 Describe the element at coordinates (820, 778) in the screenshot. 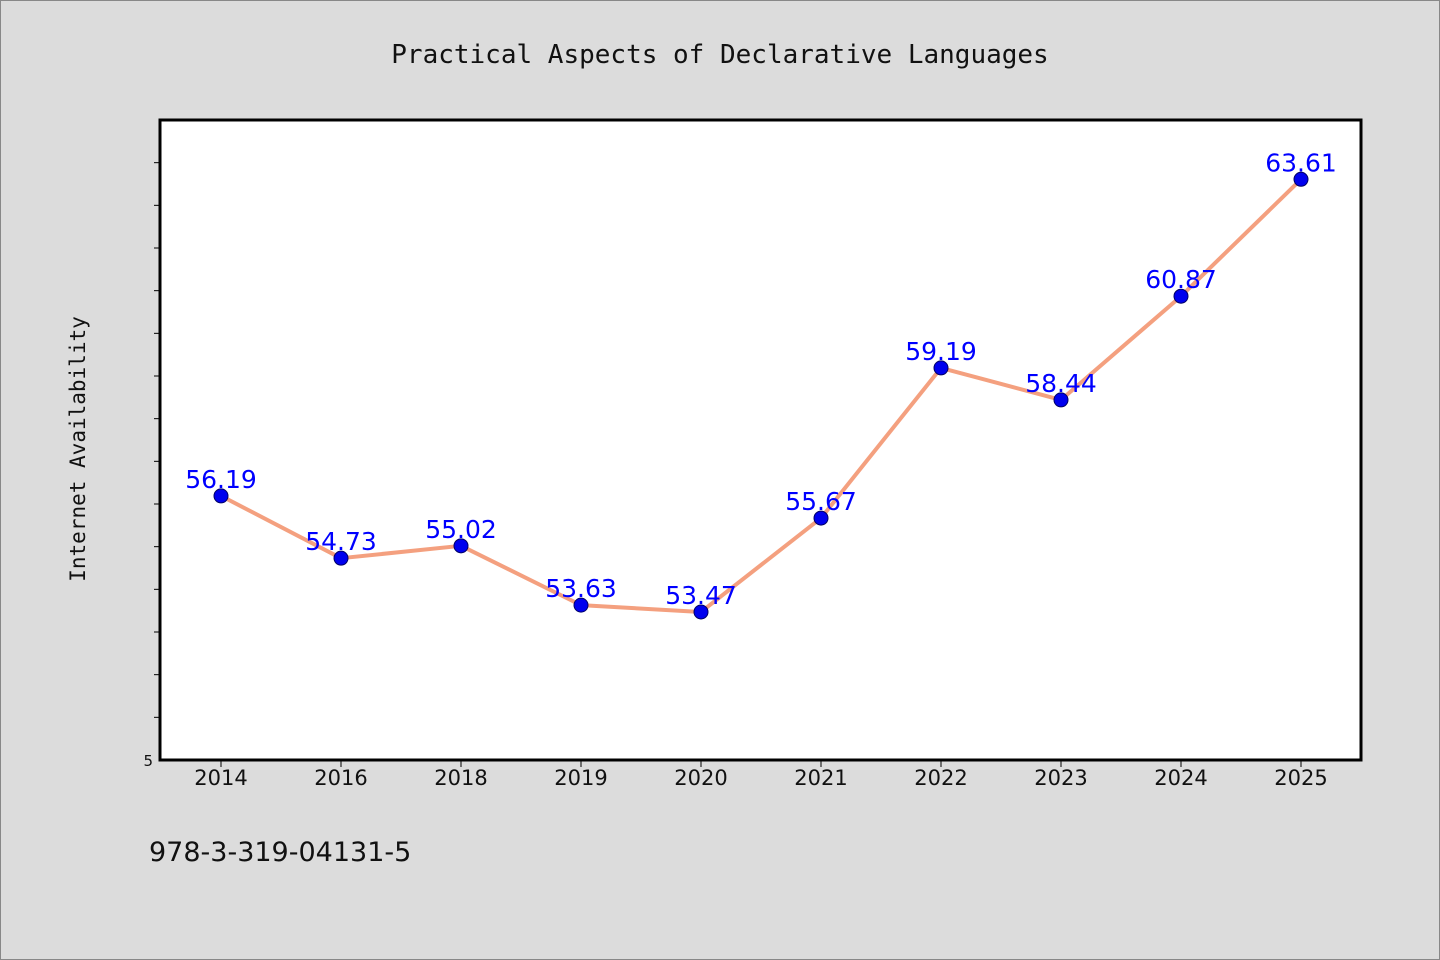

I see `x-tick-label: 2021` at that location.